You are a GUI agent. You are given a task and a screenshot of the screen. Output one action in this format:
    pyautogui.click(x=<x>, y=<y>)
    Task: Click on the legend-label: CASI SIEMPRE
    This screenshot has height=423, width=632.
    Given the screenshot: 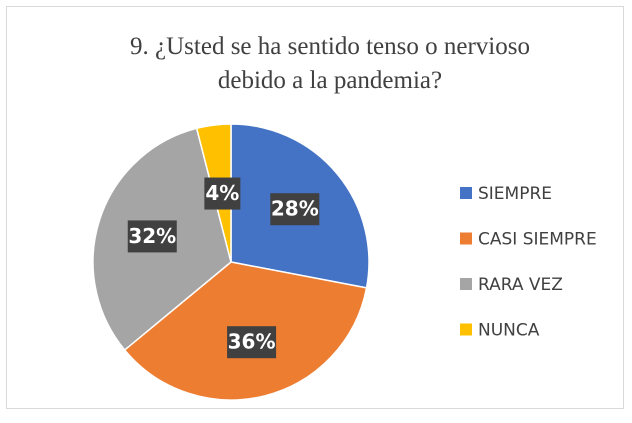 What is the action you would take?
    pyautogui.click(x=537, y=240)
    